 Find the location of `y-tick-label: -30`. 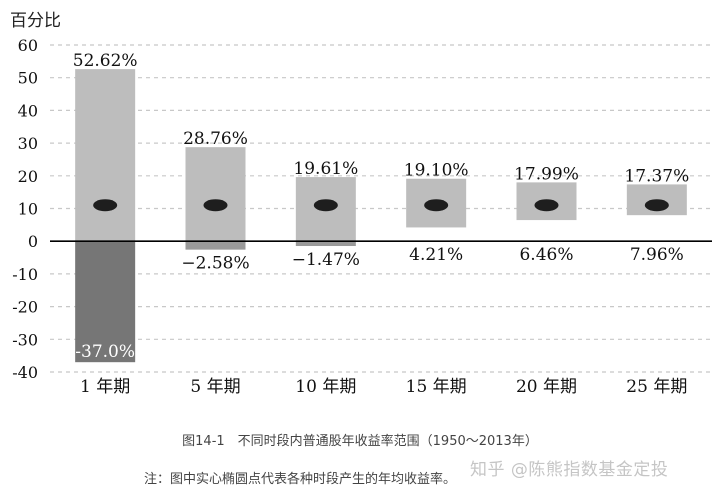

y-tick-label: -30 is located at coordinates (25, 339).